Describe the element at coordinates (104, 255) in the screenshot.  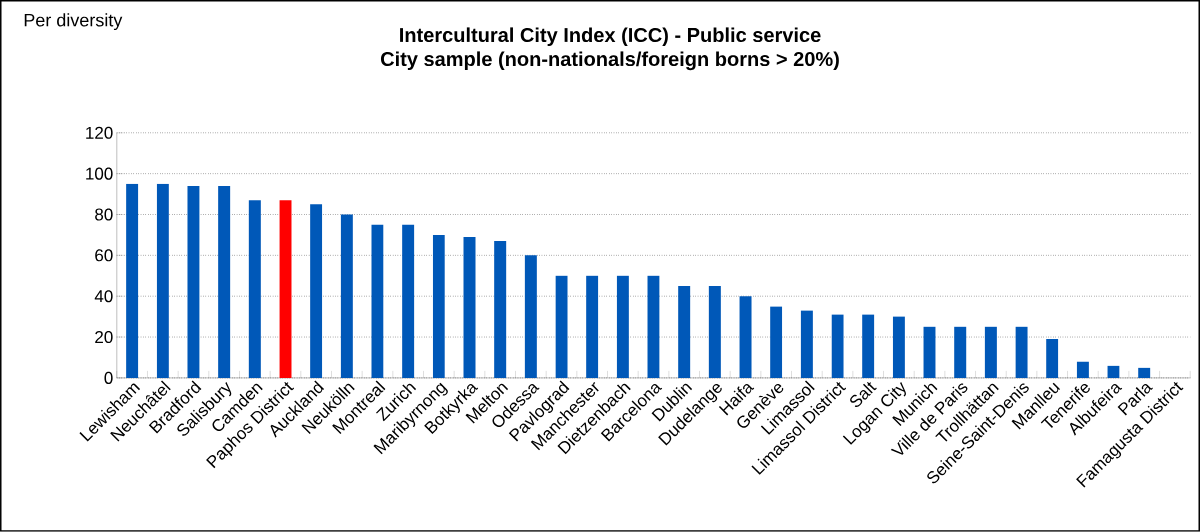
I see `y-tick-label: 60` at that location.